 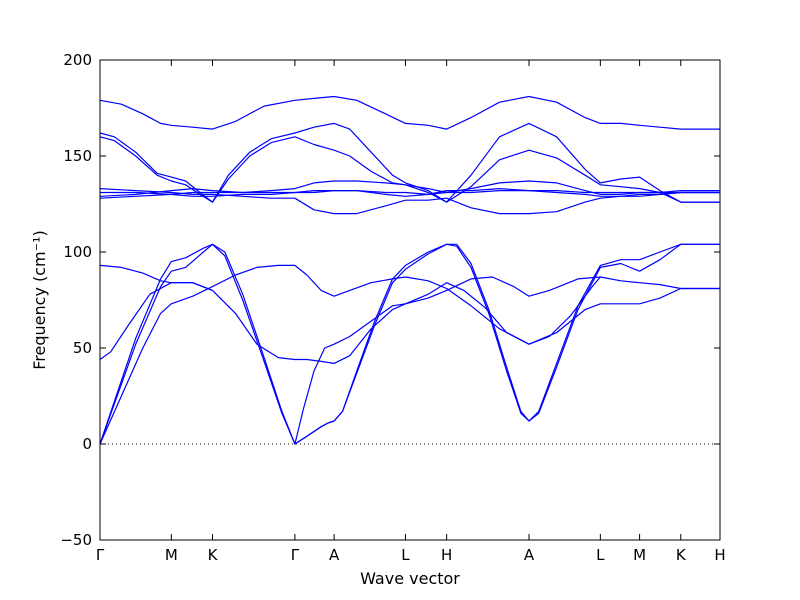 I want to click on y-tick-label: −50, so click(x=76, y=540).